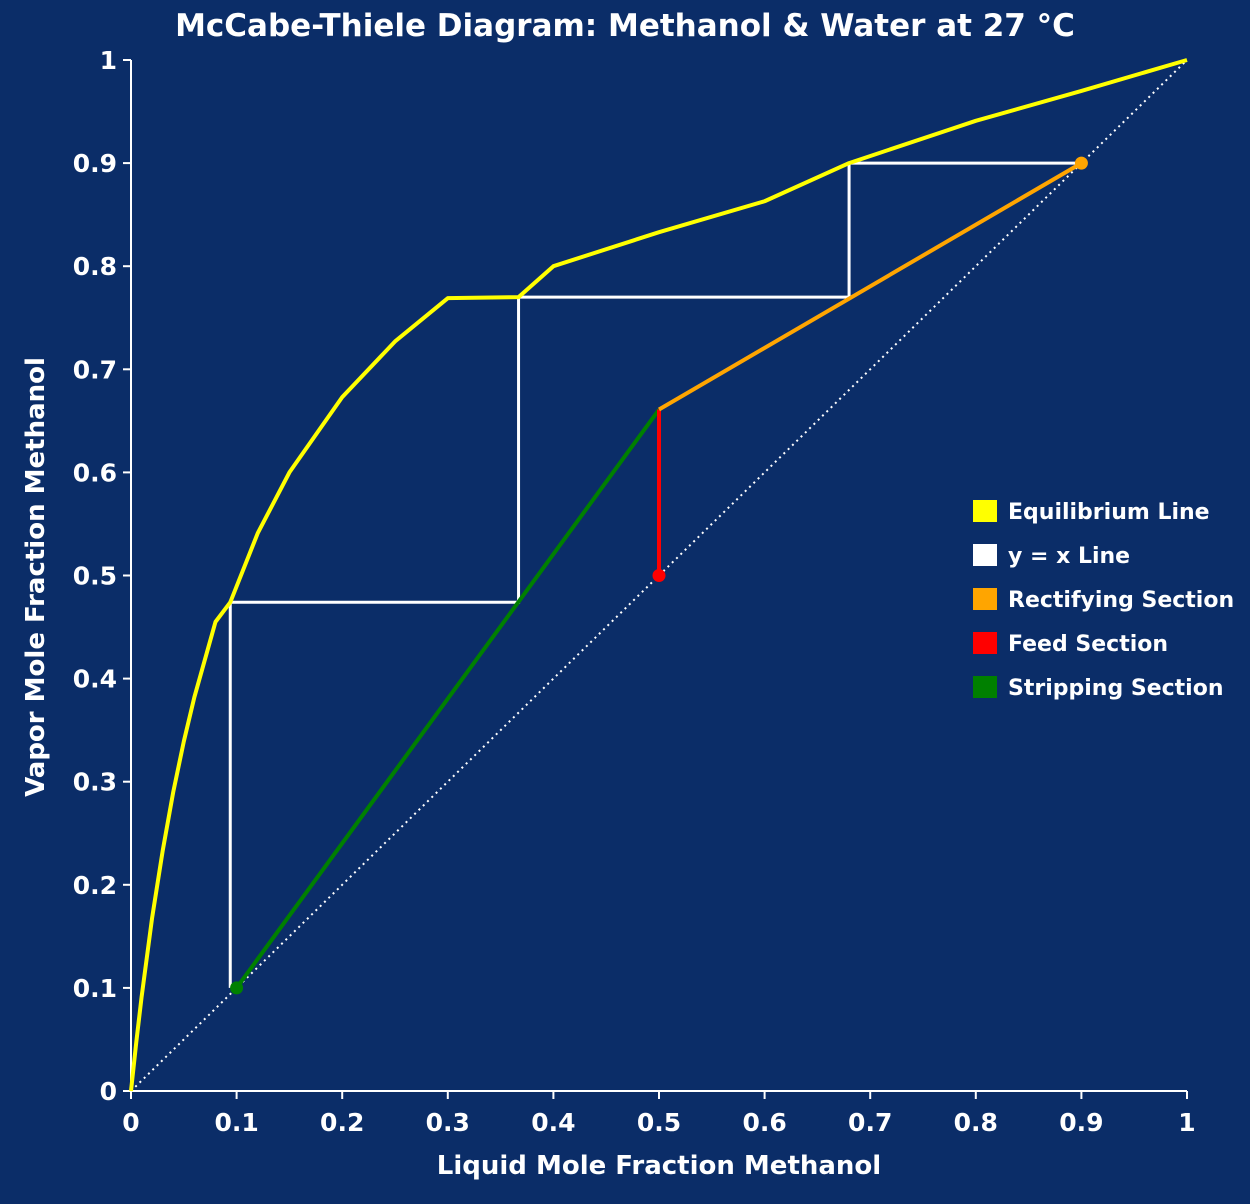 Image resolution: width=1250 pixels, height=1204 pixels. What do you see at coordinates (659, 1122) in the screenshot?
I see `x-tick-label: 0.5` at bounding box center [659, 1122].